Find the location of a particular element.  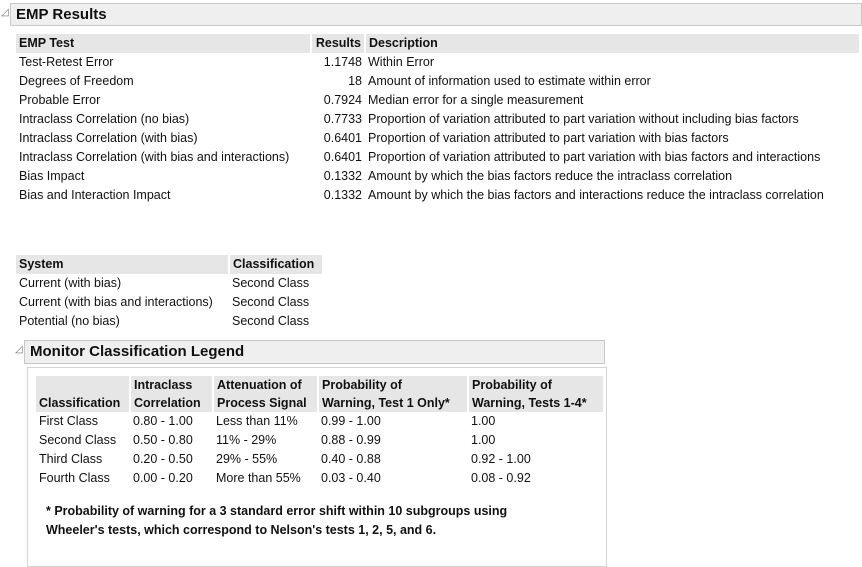

table-cell: 0.92 - 1.00 is located at coordinates (501, 459).